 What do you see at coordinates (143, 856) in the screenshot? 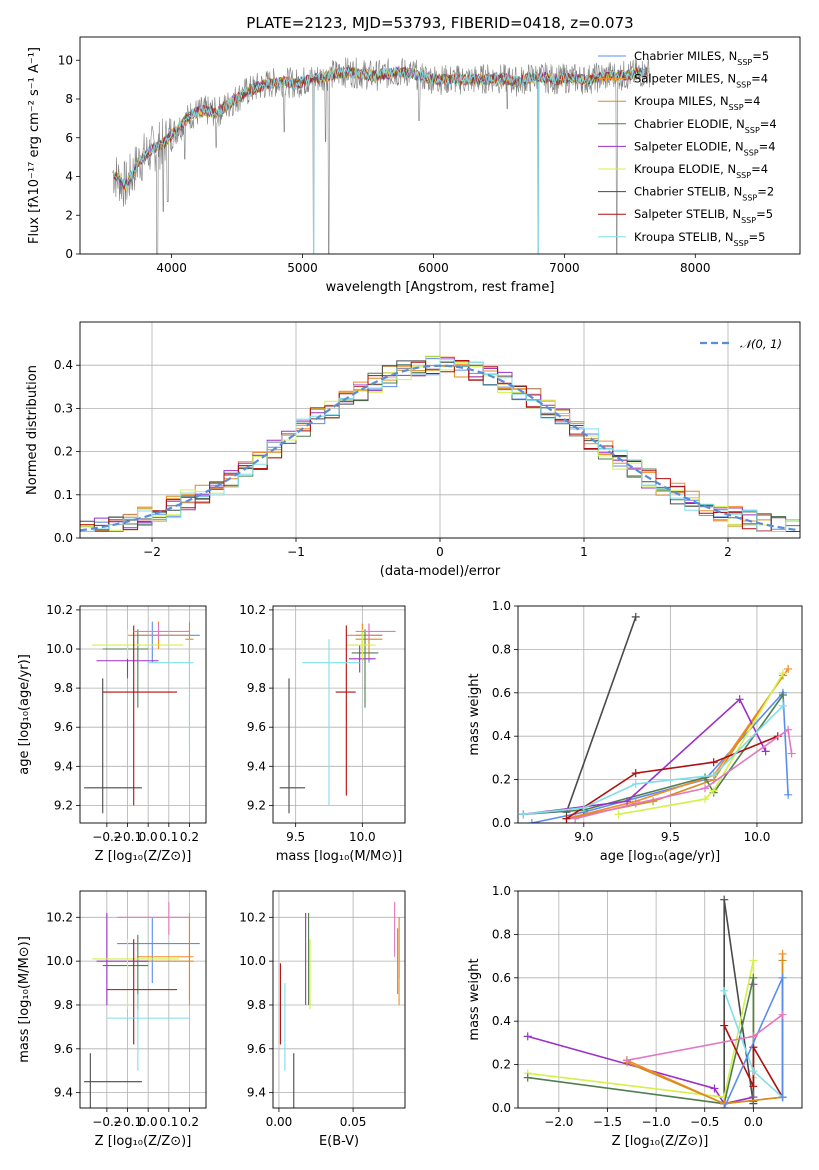
I see `x-axis-label: Z [log₁₀(Z/Z⊙)]` at bounding box center [143, 856].